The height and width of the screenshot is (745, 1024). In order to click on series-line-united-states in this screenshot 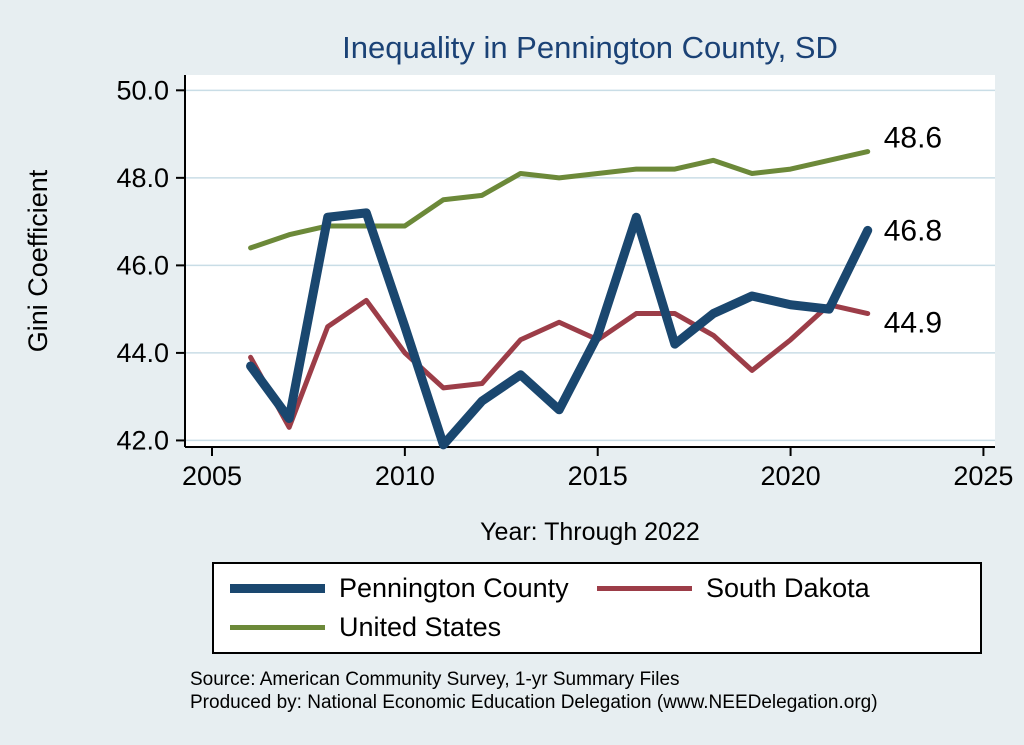, I will do `click(559, 200)`.